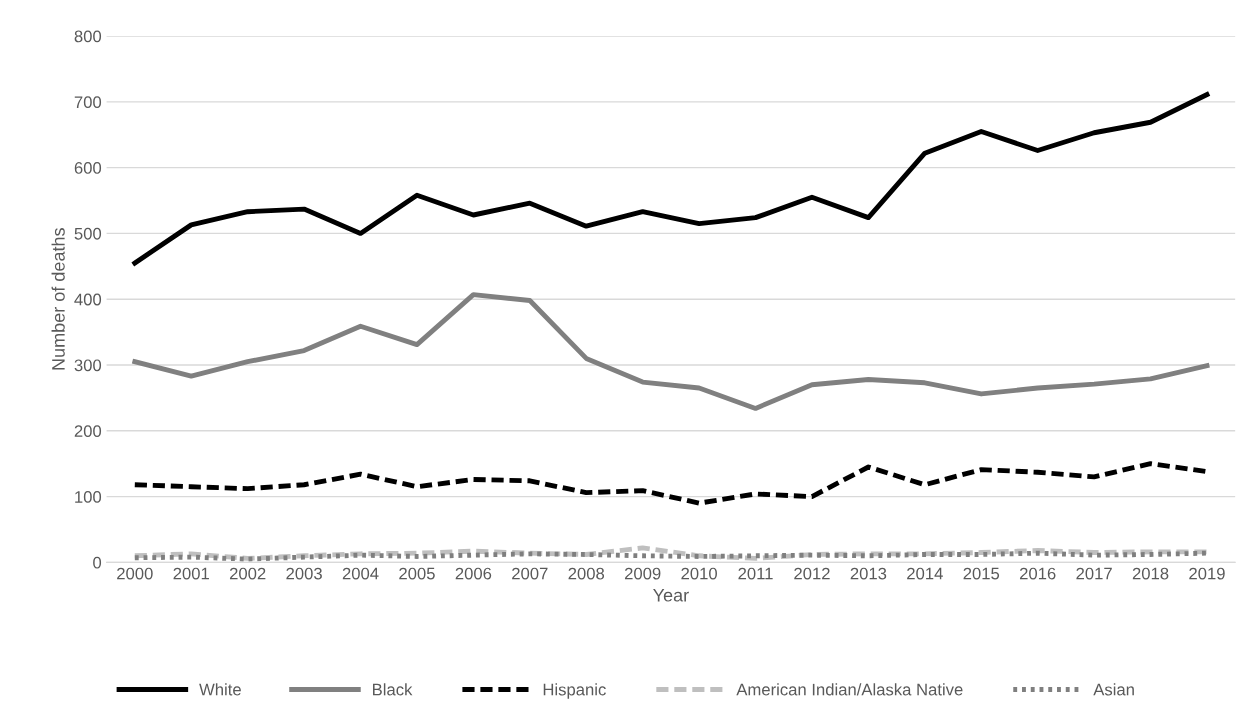 The width and height of the screenshot is (1254, 721). I want to click on x-tick-label: 2009, so click(642, 573).